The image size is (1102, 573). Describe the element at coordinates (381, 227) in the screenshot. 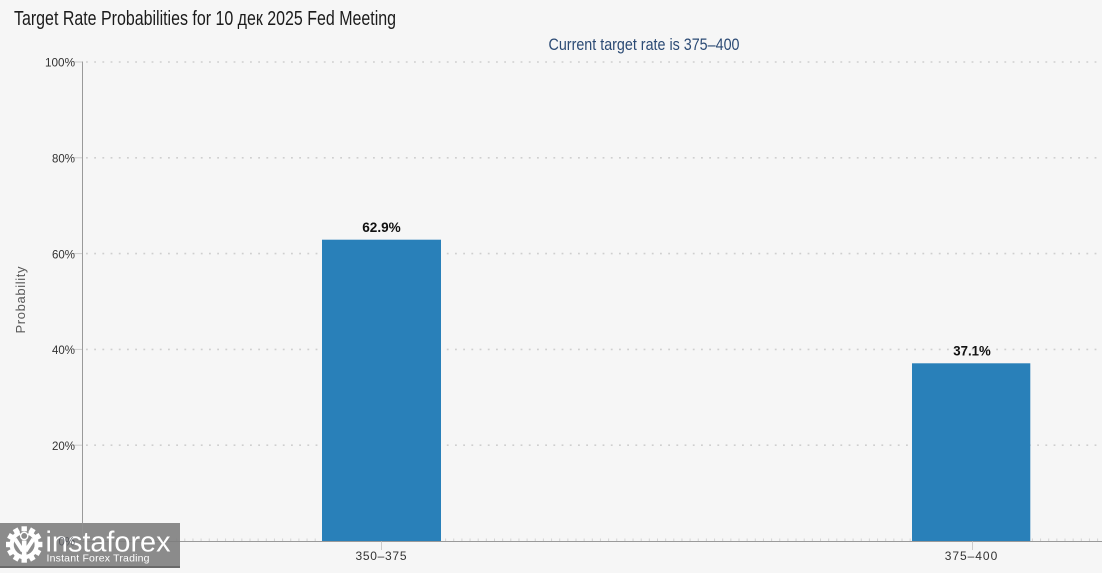

I see `svg-text: 62.9%` at that location.